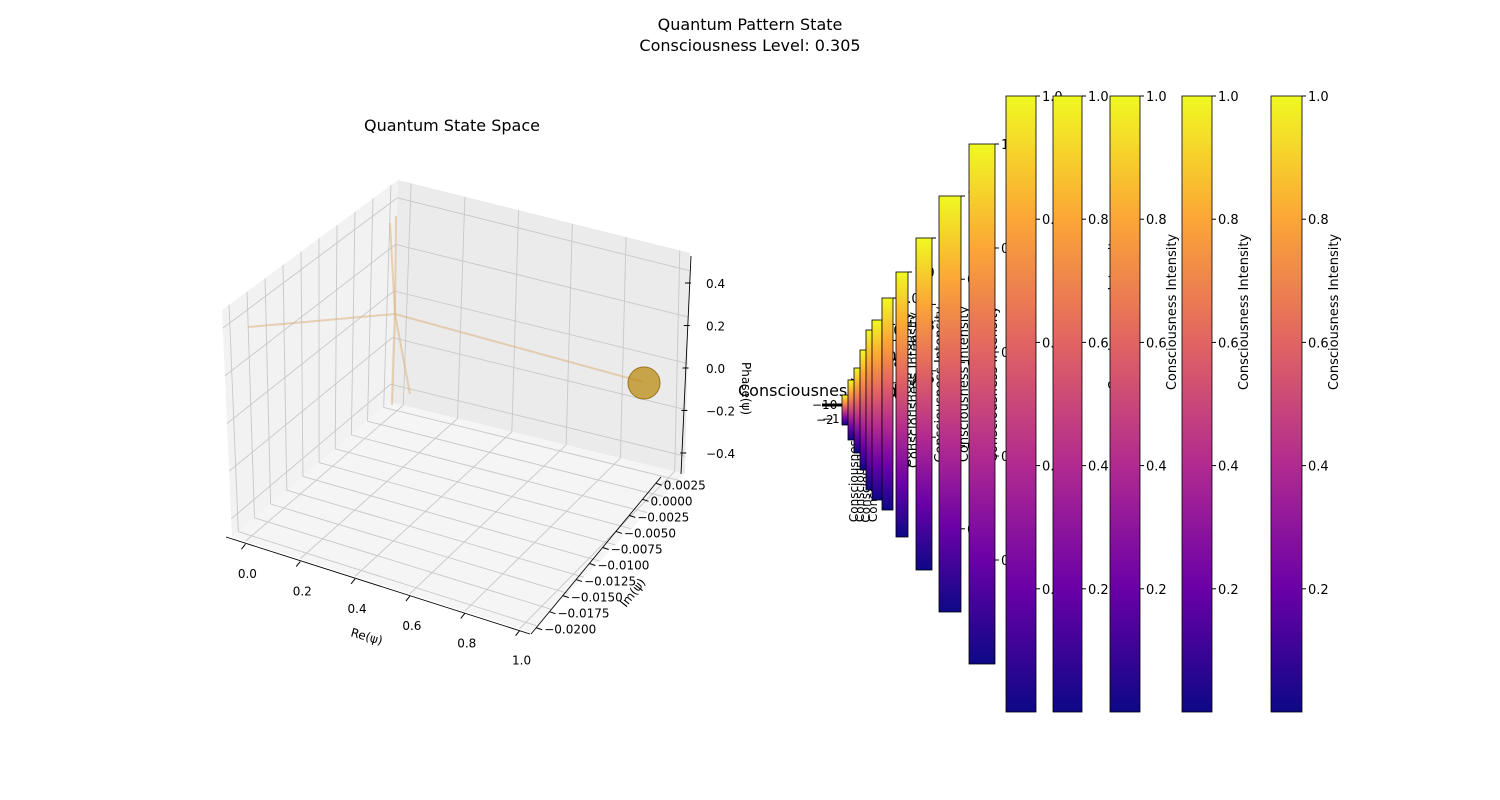  What do you see at coordinates (749, 45) in the screenshot?
I see `figure-subtitle: Consciousness Level: 0.305` at bounding box center [749, 45].